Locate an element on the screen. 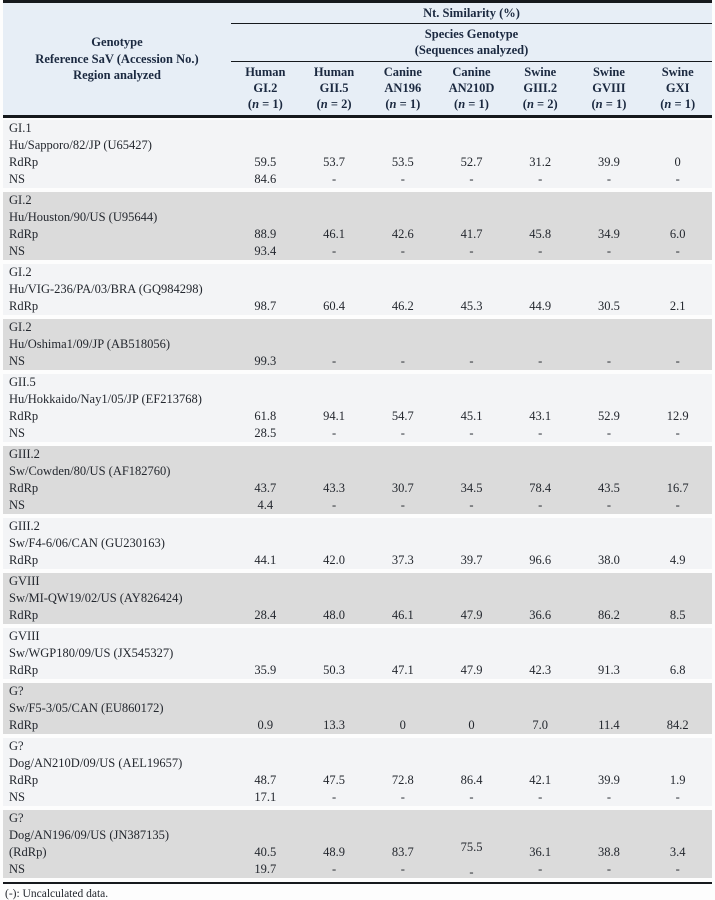 The height and width of the screenshot is (900, 715). value-cell: 59.5 is located at coordinates (265, 162).